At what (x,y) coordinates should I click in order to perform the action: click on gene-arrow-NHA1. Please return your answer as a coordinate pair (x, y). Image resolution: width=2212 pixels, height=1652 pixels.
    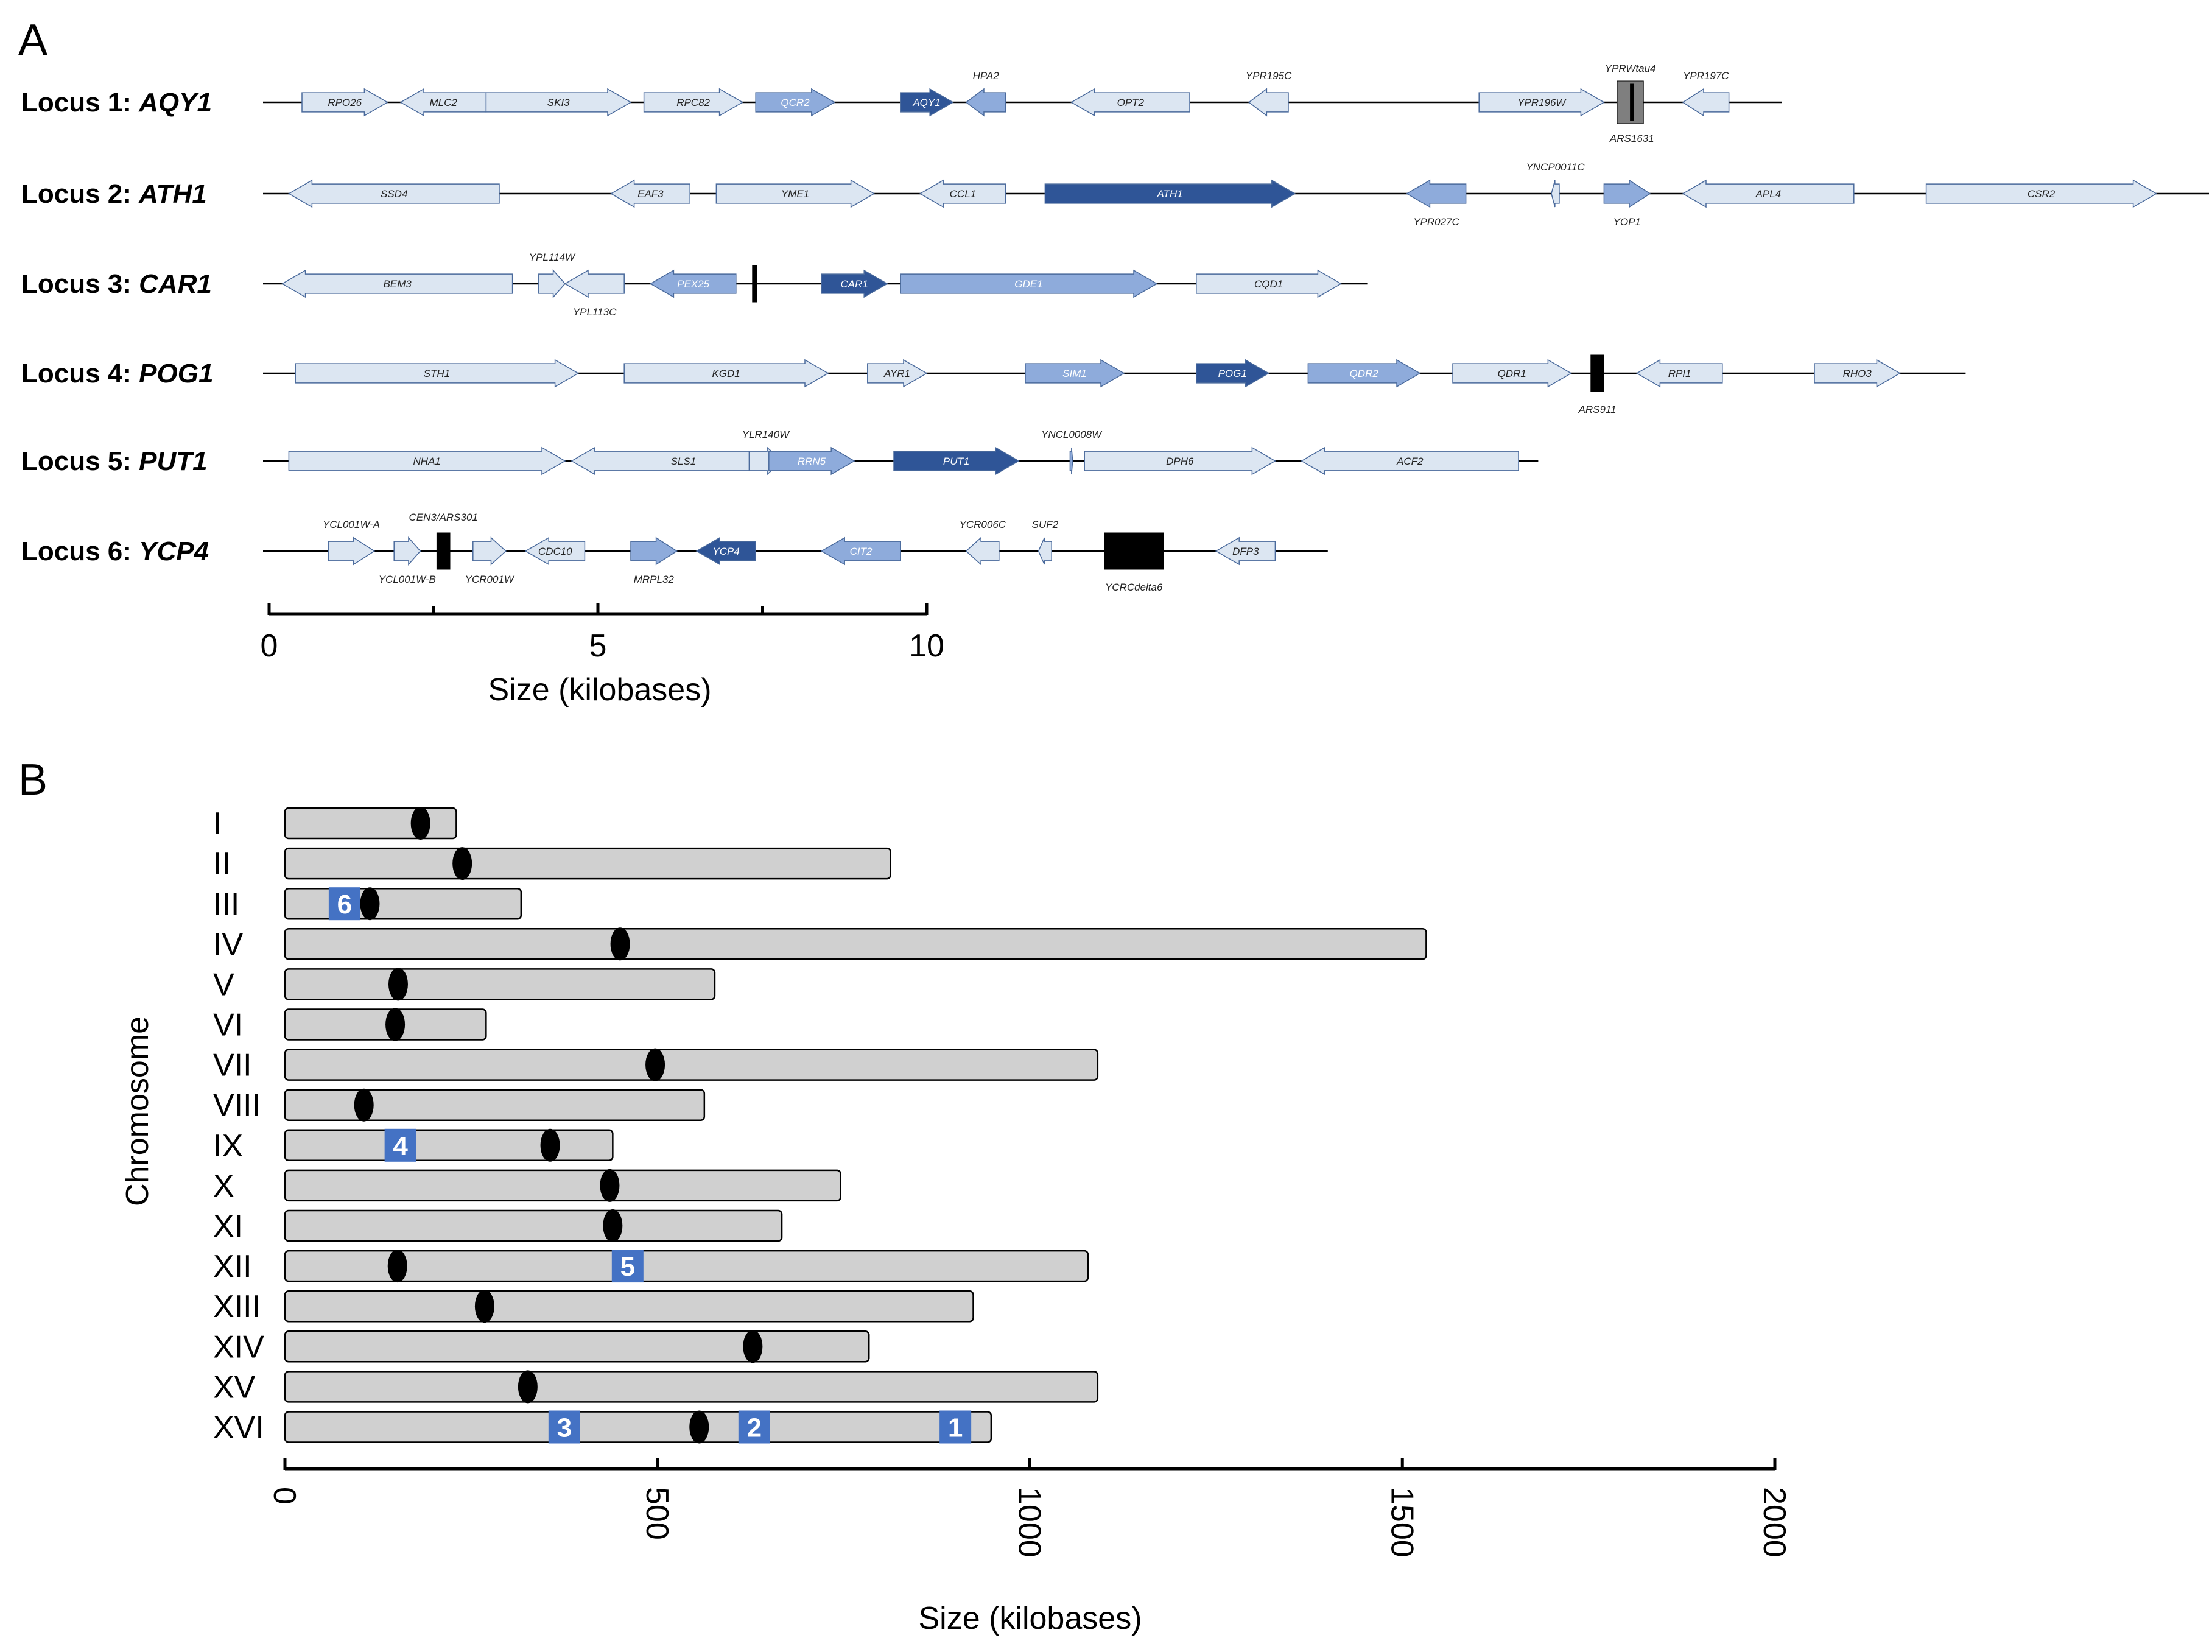
    Looking at the image, I should click on (427, 461).